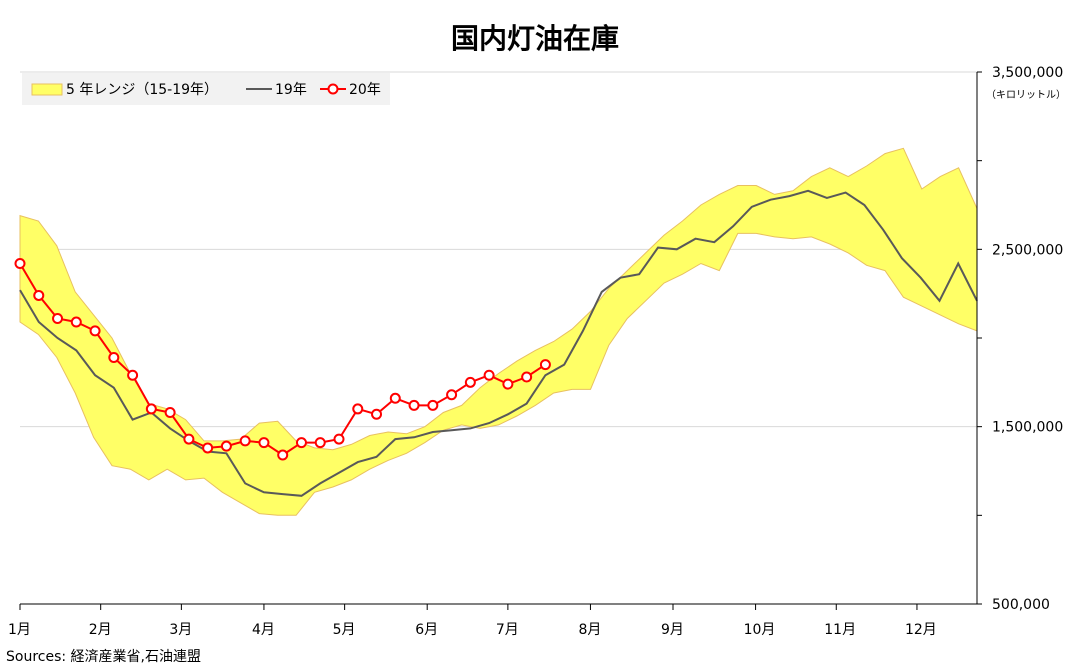  Describe the element at coordinates (472, 630) in the screenshot. I see `x-tick-labels: 1月 2月 3月 4月 5月 6月 7月 8月 9月 10月 11月 12月` at that location.